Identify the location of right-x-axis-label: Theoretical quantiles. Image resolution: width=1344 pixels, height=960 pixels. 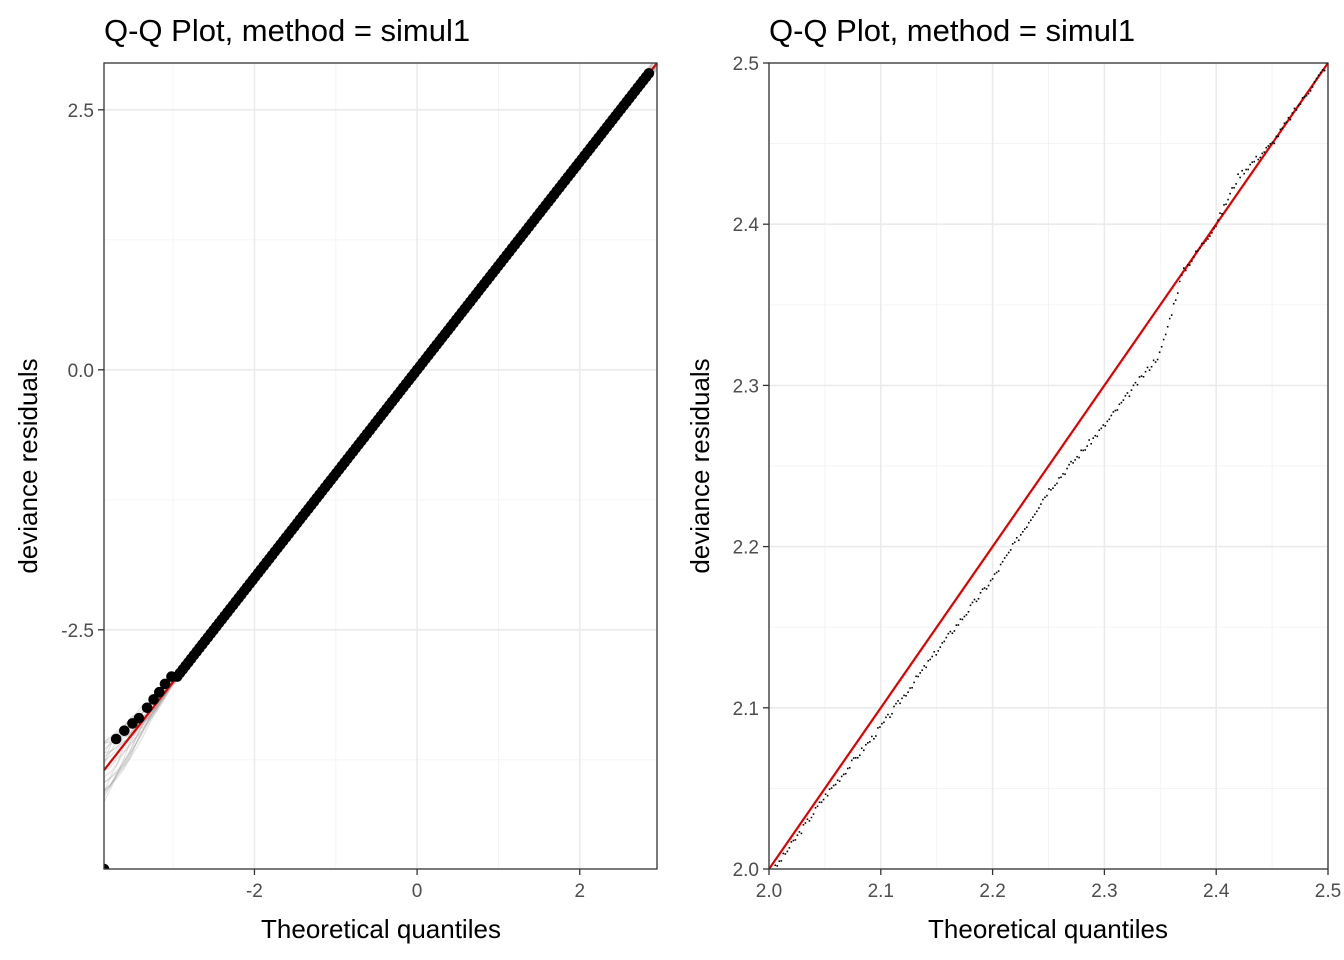
(1048, 929).